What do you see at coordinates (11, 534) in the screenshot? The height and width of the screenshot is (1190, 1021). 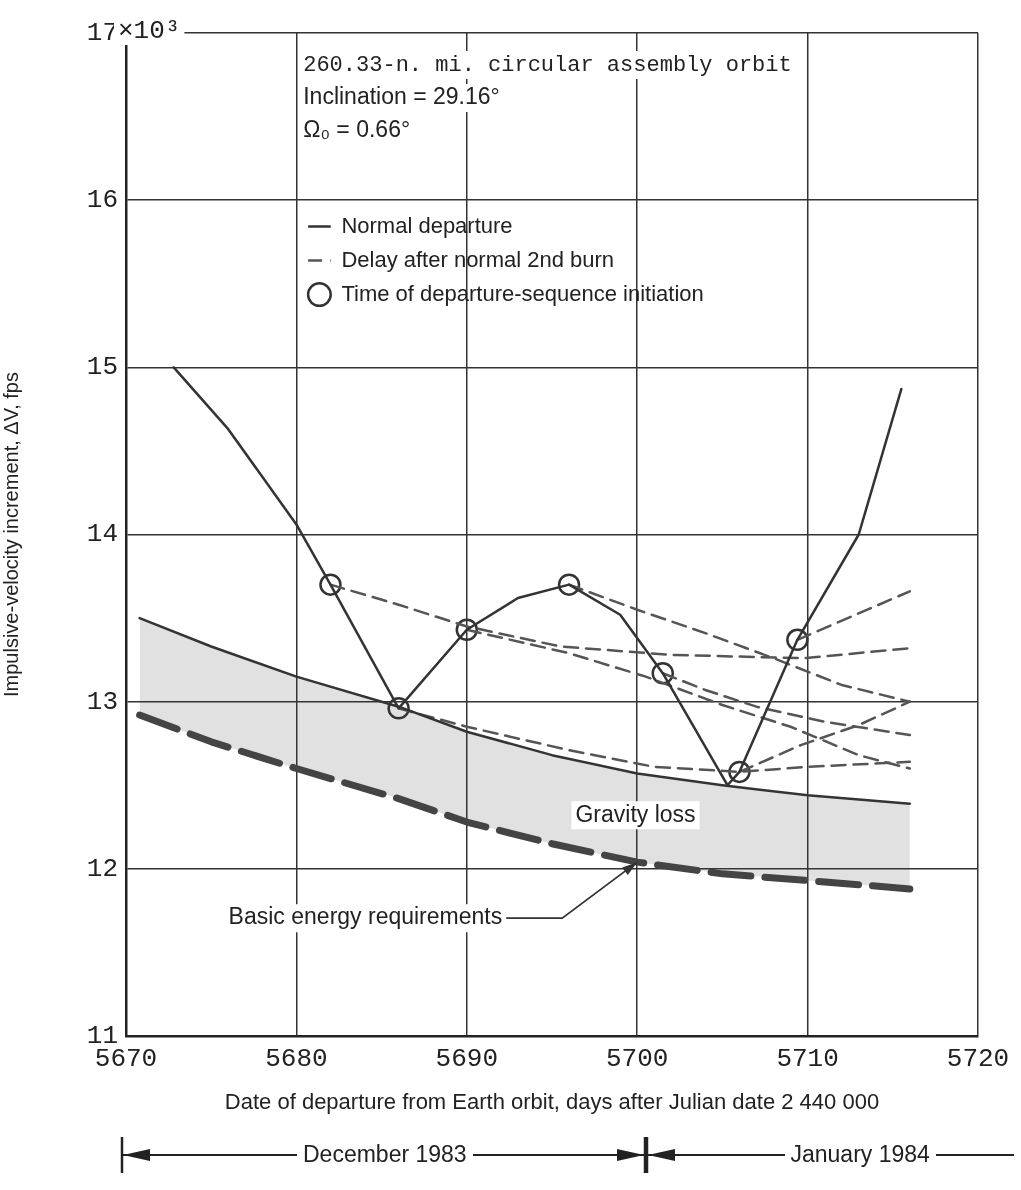 I see `y-axis-title: Impulsive-velocity increment, ΔV, fps` at bounding box center [11, 534].